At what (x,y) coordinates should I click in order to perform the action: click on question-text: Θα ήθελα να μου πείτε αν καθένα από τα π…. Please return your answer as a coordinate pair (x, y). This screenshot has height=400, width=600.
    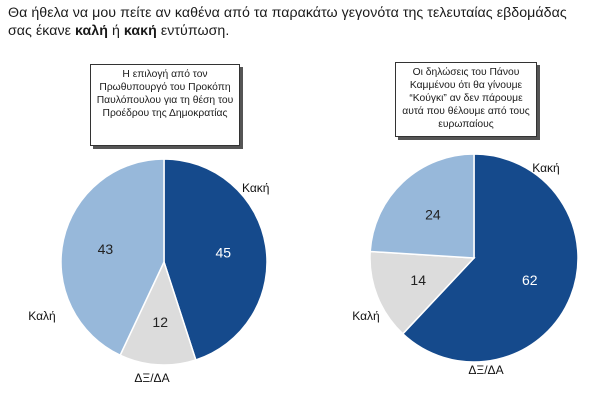
    Looking at the image, I should click on (300, 22).